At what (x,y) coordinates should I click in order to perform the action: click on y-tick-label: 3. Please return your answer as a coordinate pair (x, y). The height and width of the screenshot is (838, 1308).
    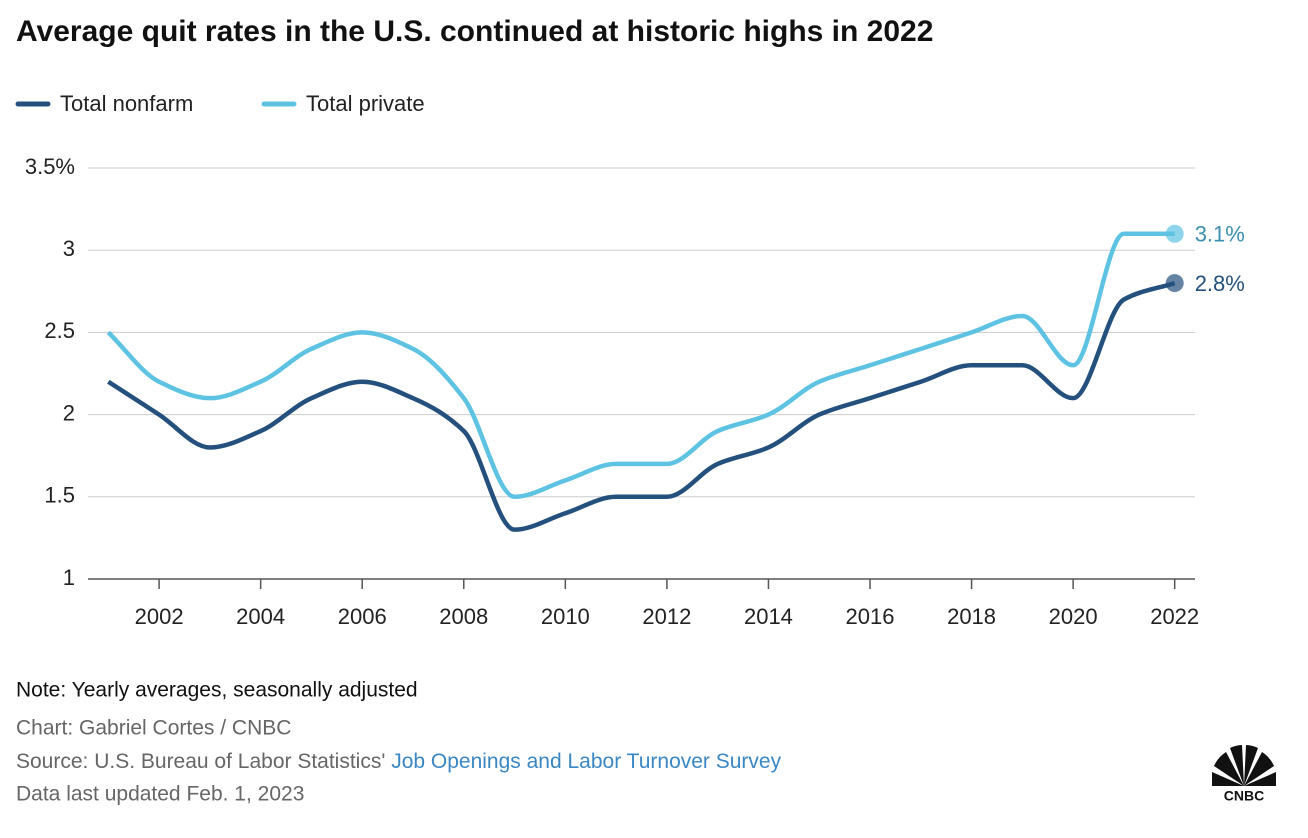
    Looking at the image, I should click on (69, 248).